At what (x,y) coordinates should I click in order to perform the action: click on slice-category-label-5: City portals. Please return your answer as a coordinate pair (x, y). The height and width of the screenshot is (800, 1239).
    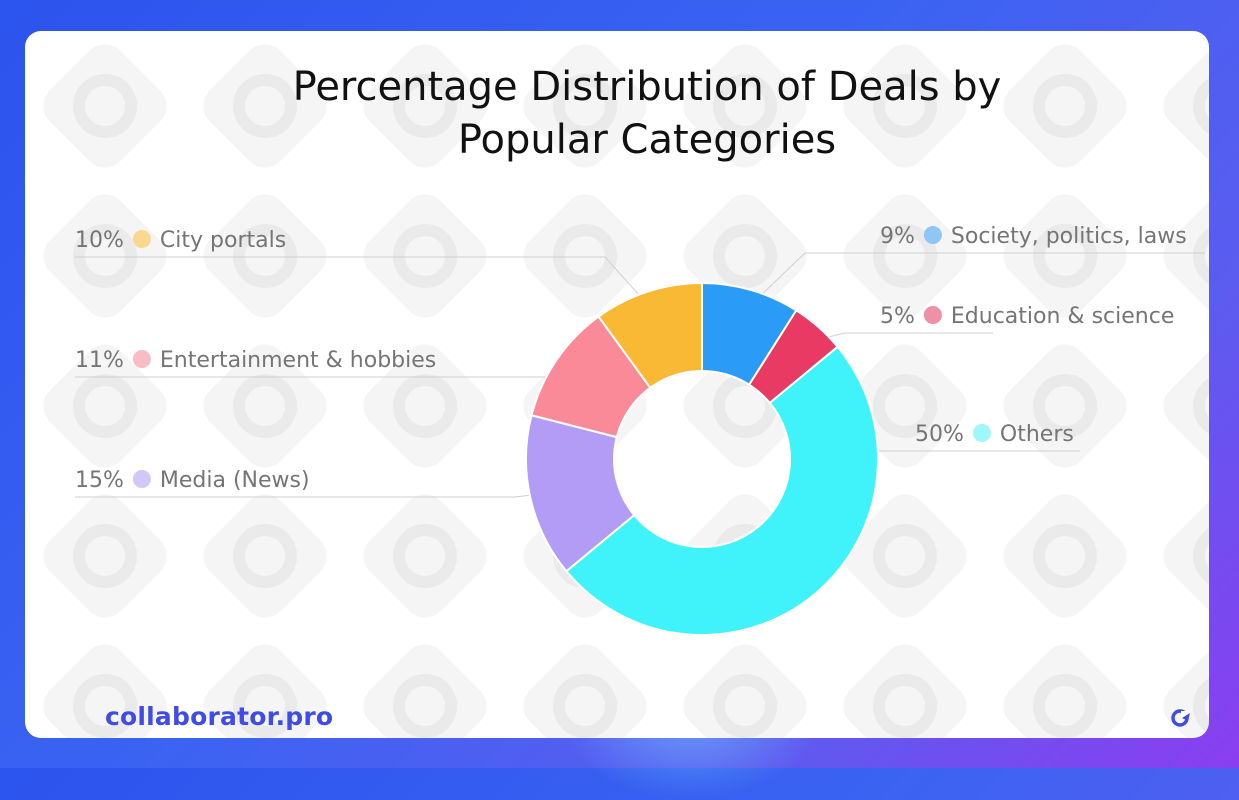
    Looking at the image, I should click on (223, 240).